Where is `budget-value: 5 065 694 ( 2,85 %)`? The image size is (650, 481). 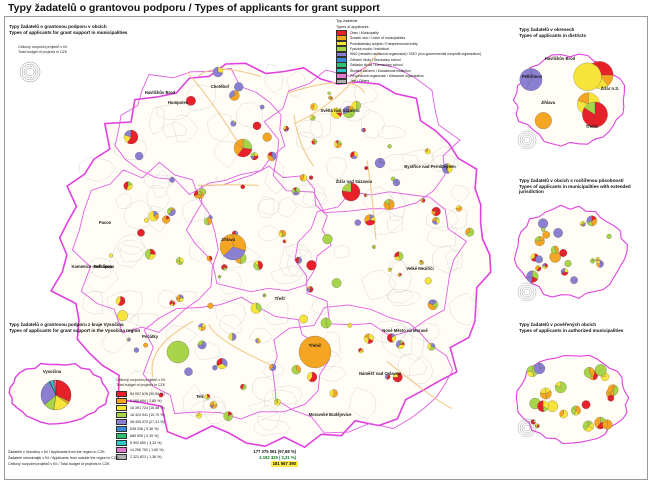
budget-value: 5 065 694 ( 2,85 %) is located at coordinates (146, 400).